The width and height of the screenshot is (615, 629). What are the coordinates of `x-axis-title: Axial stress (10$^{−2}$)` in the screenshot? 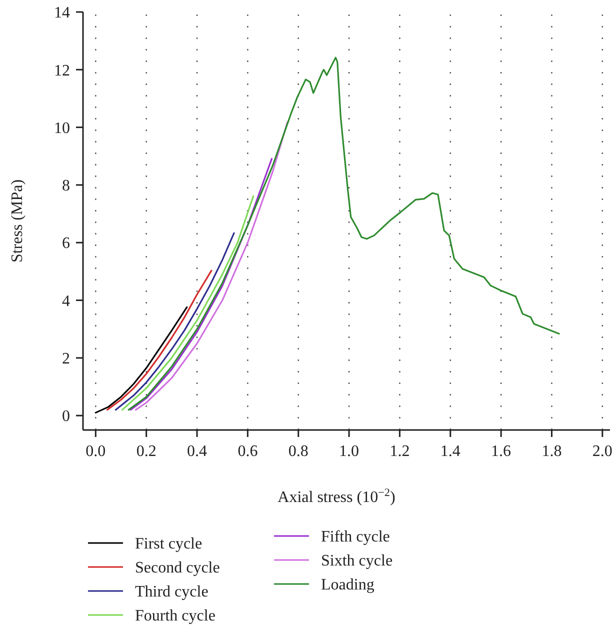 It's located at (337, 496).